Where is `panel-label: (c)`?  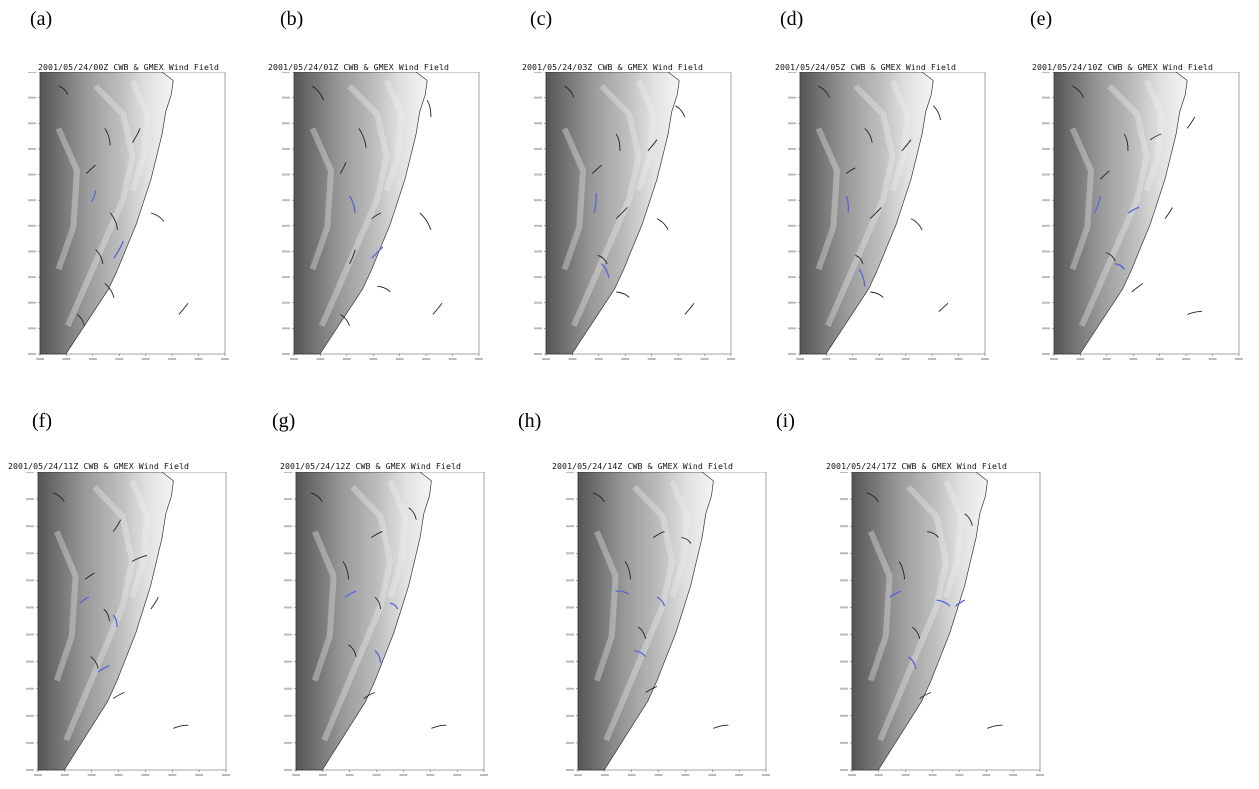 panel-label: (c) is located at coordinates (541, 19).